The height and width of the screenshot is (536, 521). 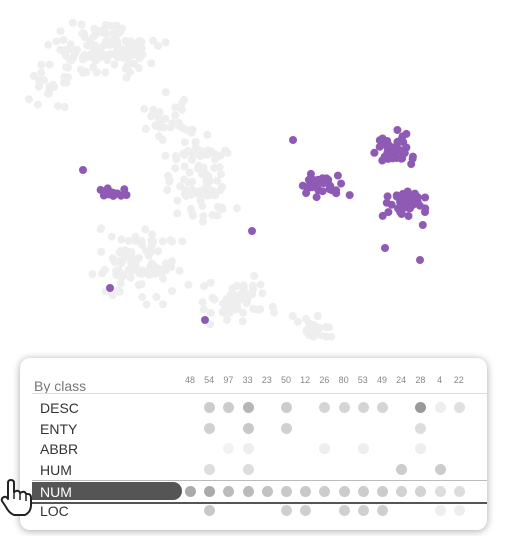 What do you see at coordinates (253, 511) in the screenshot?
I see `class-row-loc: LOC` at bounding box center [253, 511].